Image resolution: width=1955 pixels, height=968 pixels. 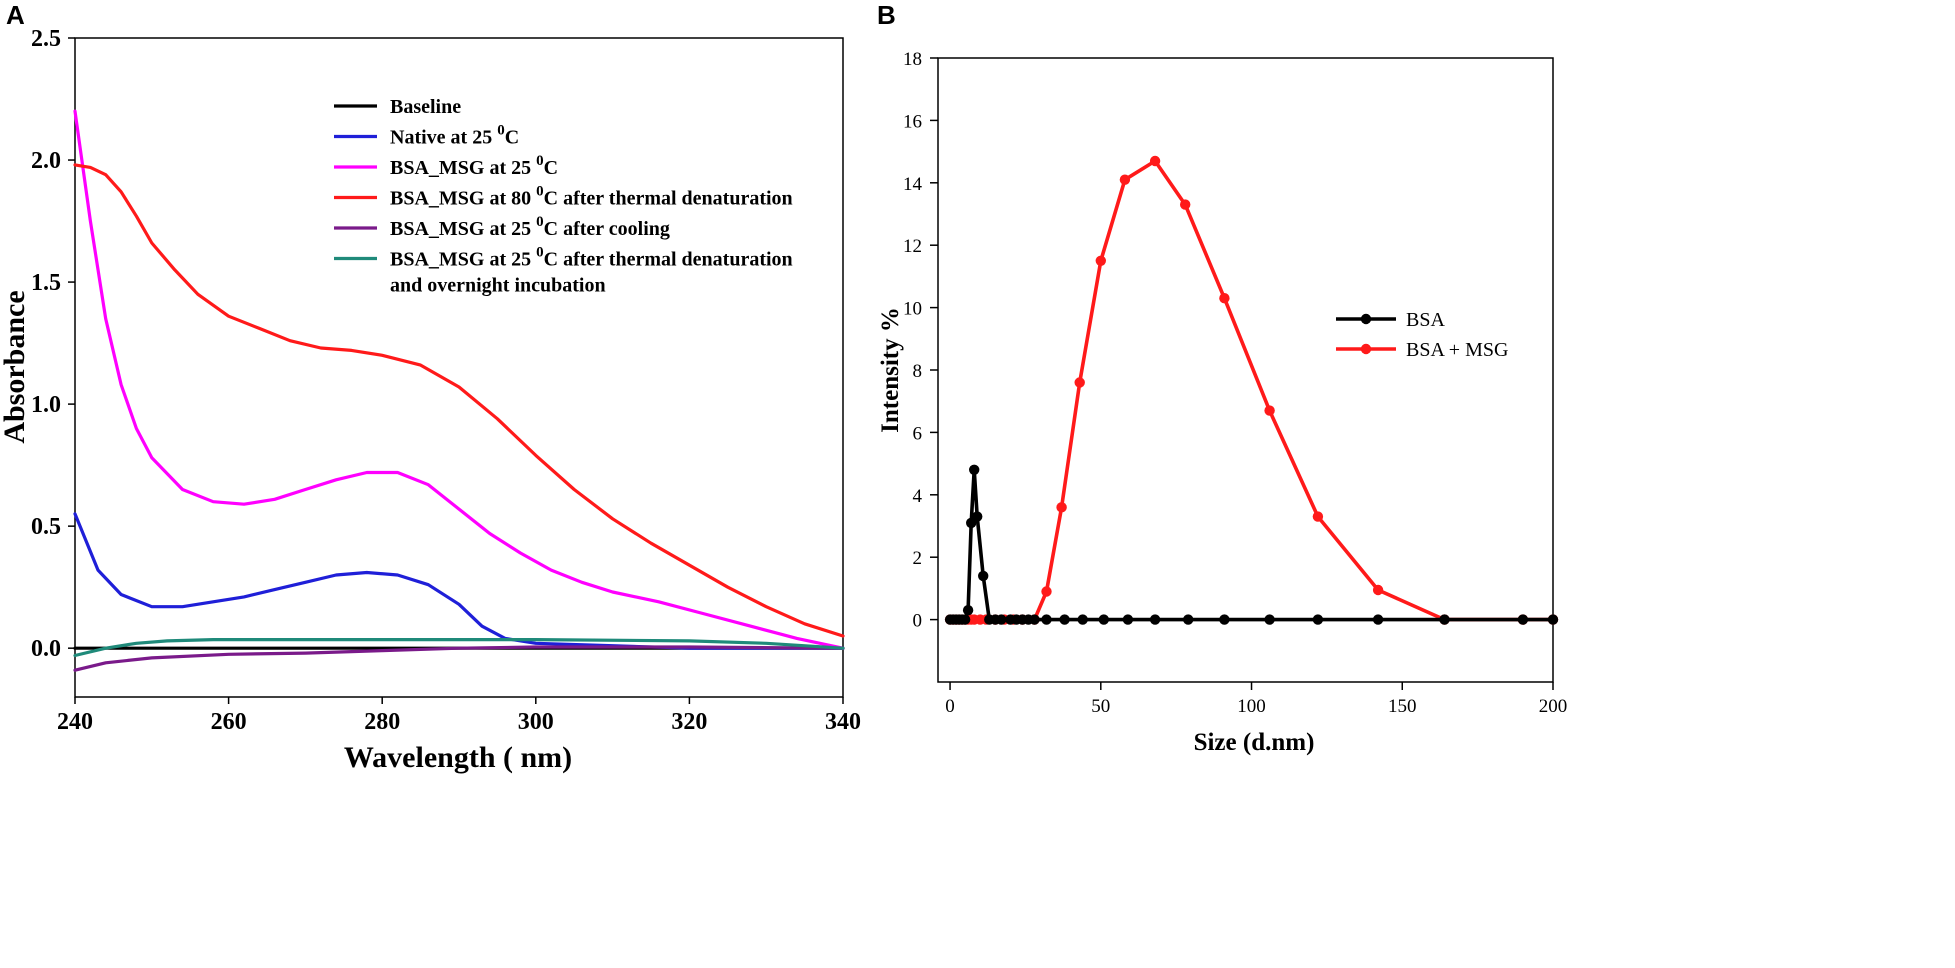 What do you see at coordinates (1402, 706) in the screenshot?
I see `panel-b-x-tick-label: 150` at bounding box center [1402, 706].